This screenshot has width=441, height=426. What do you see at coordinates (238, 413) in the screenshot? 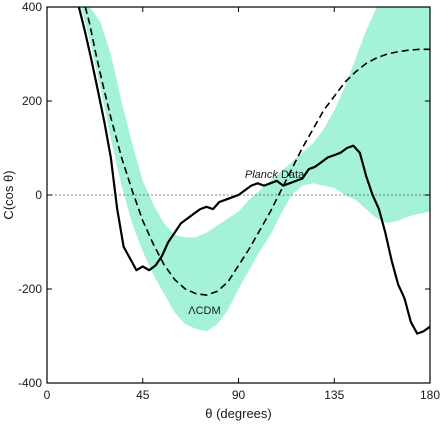
I see `x-axis-label: θ (degrees)` at bounding box center [238, 413].